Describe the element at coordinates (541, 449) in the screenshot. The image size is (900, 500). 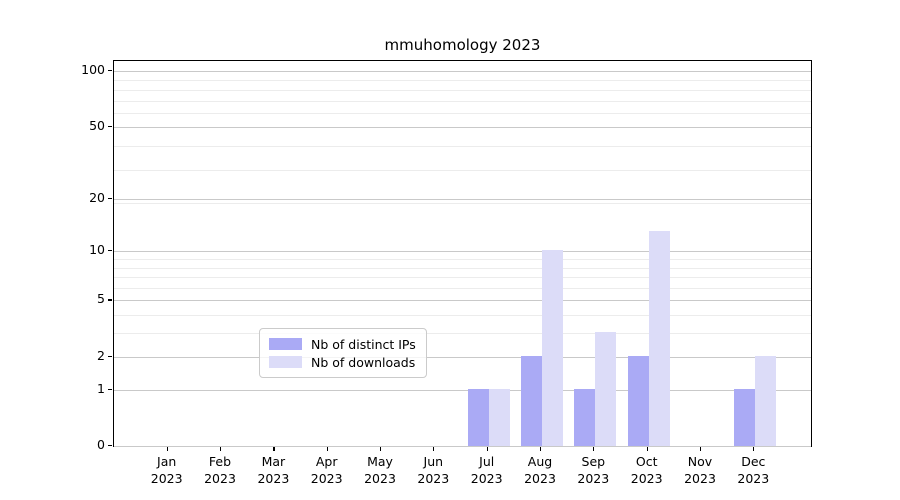
I see `x-tick-mark-aug` at that location.